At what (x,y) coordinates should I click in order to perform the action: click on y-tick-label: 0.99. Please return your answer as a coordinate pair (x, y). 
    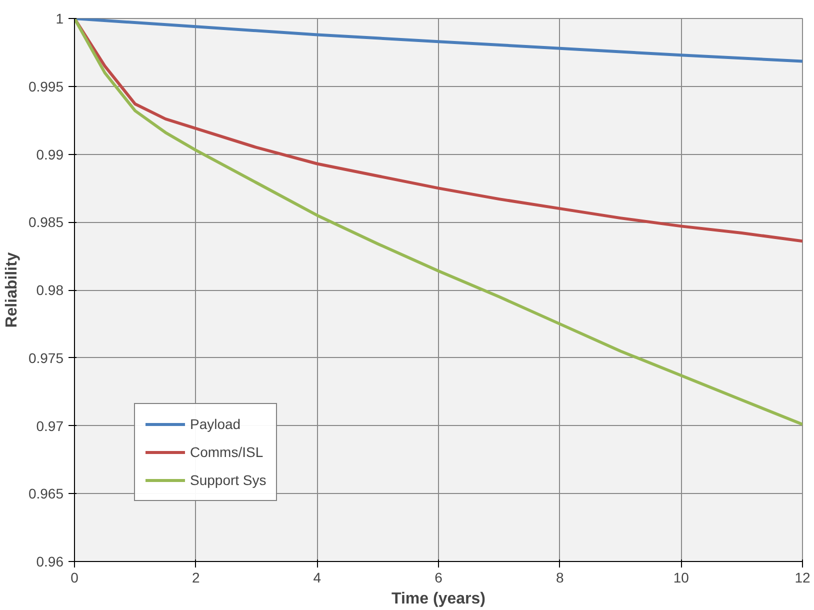
    Looking at the image, I should click on (50, 154).